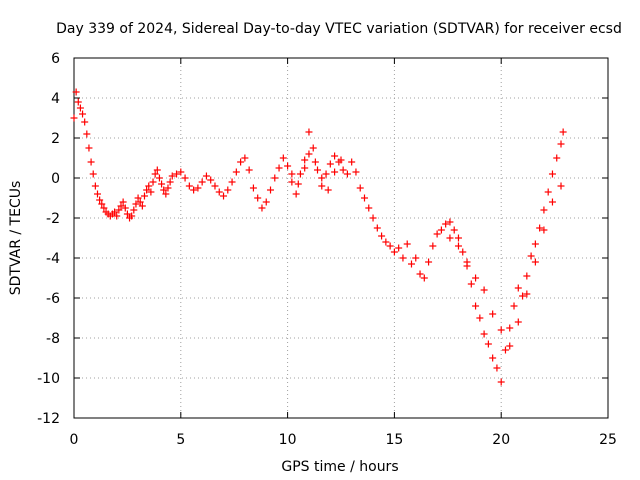 The height and width of the screenshot is (480, 640). What do you see at coordinates (339, 467) in the screenshot?
I see `x-axis-label: GPS time / hours` at bounding box center [339, 467].